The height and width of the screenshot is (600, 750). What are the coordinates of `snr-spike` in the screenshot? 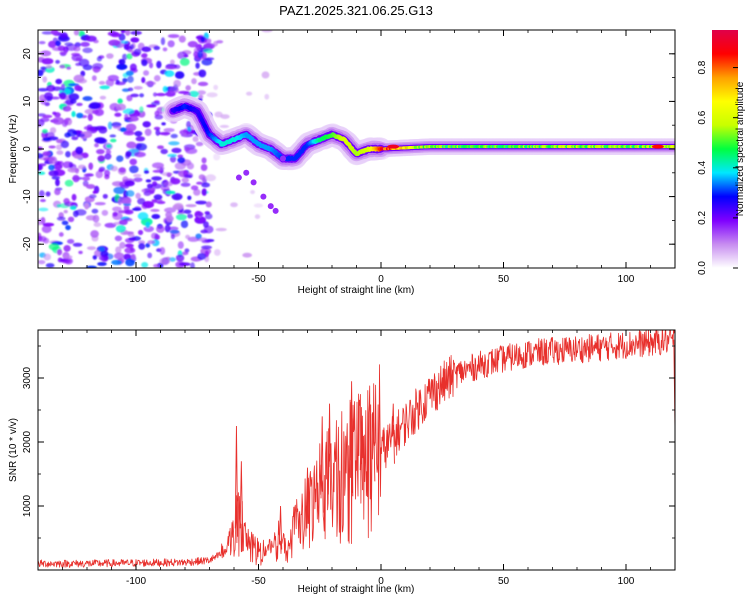 It's located at (393, 433).